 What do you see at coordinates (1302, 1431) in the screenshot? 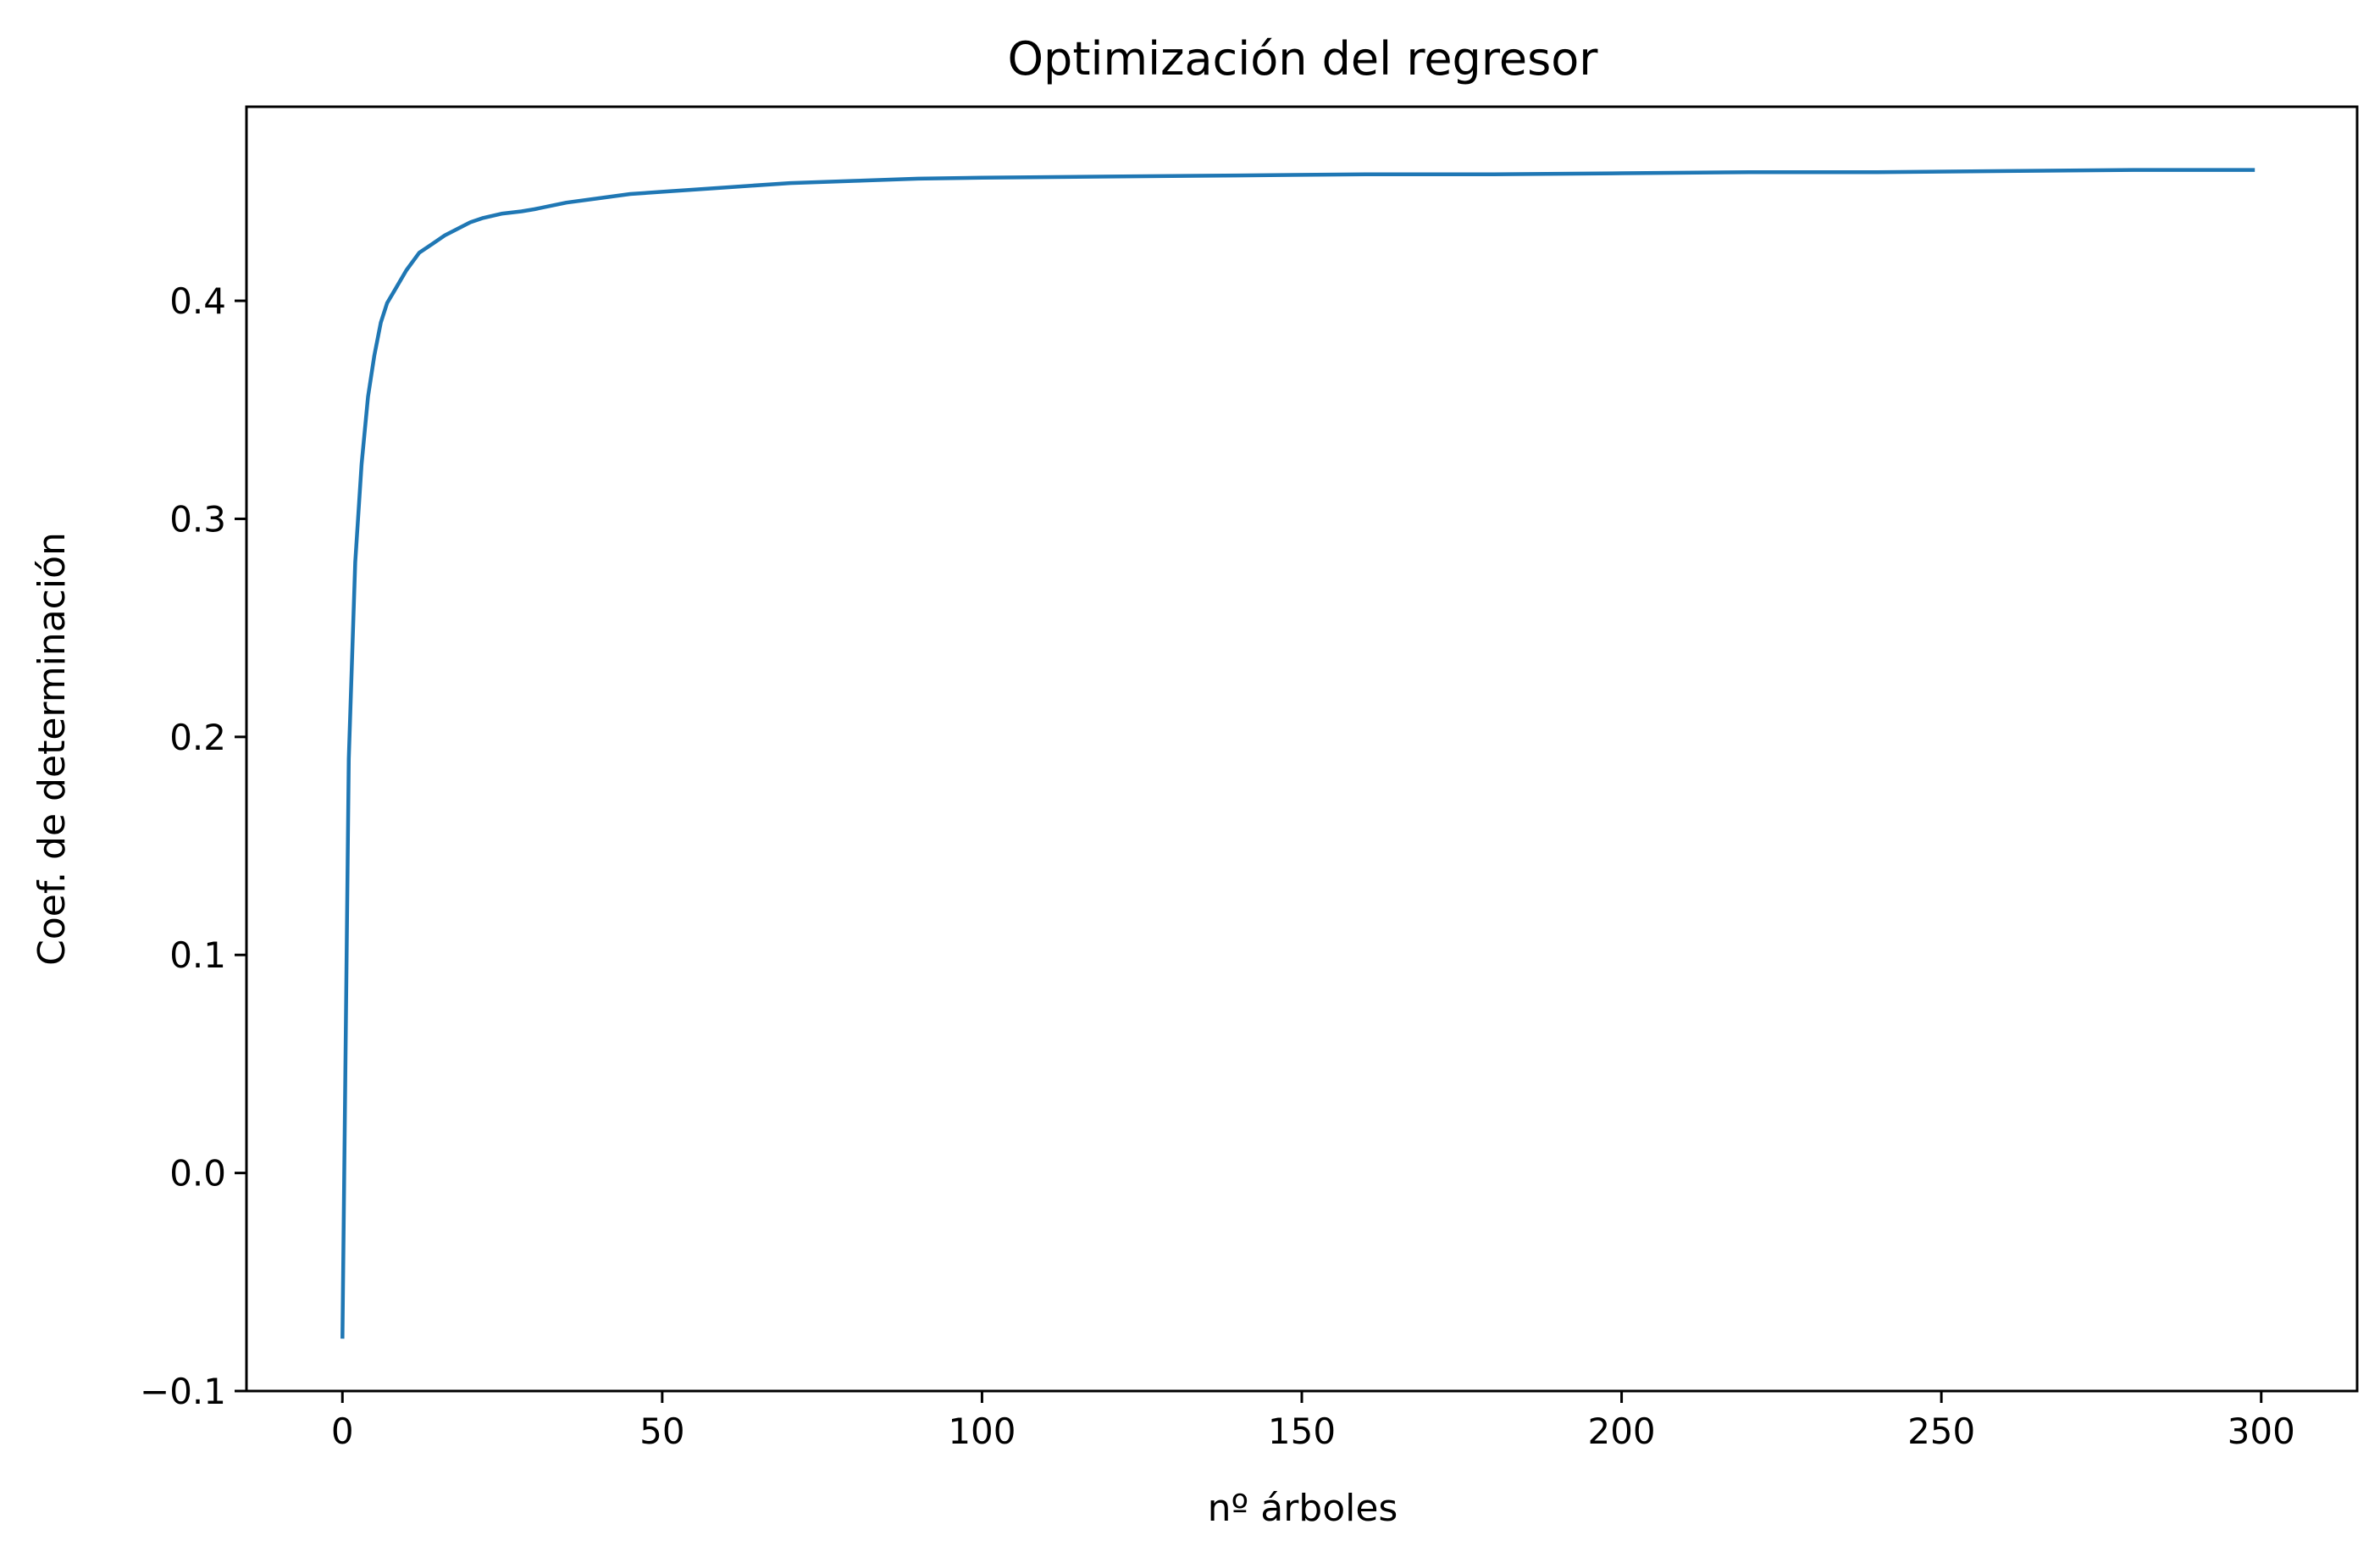
I see `x-tick-label: 150` at bounding box center [1302, 1431].